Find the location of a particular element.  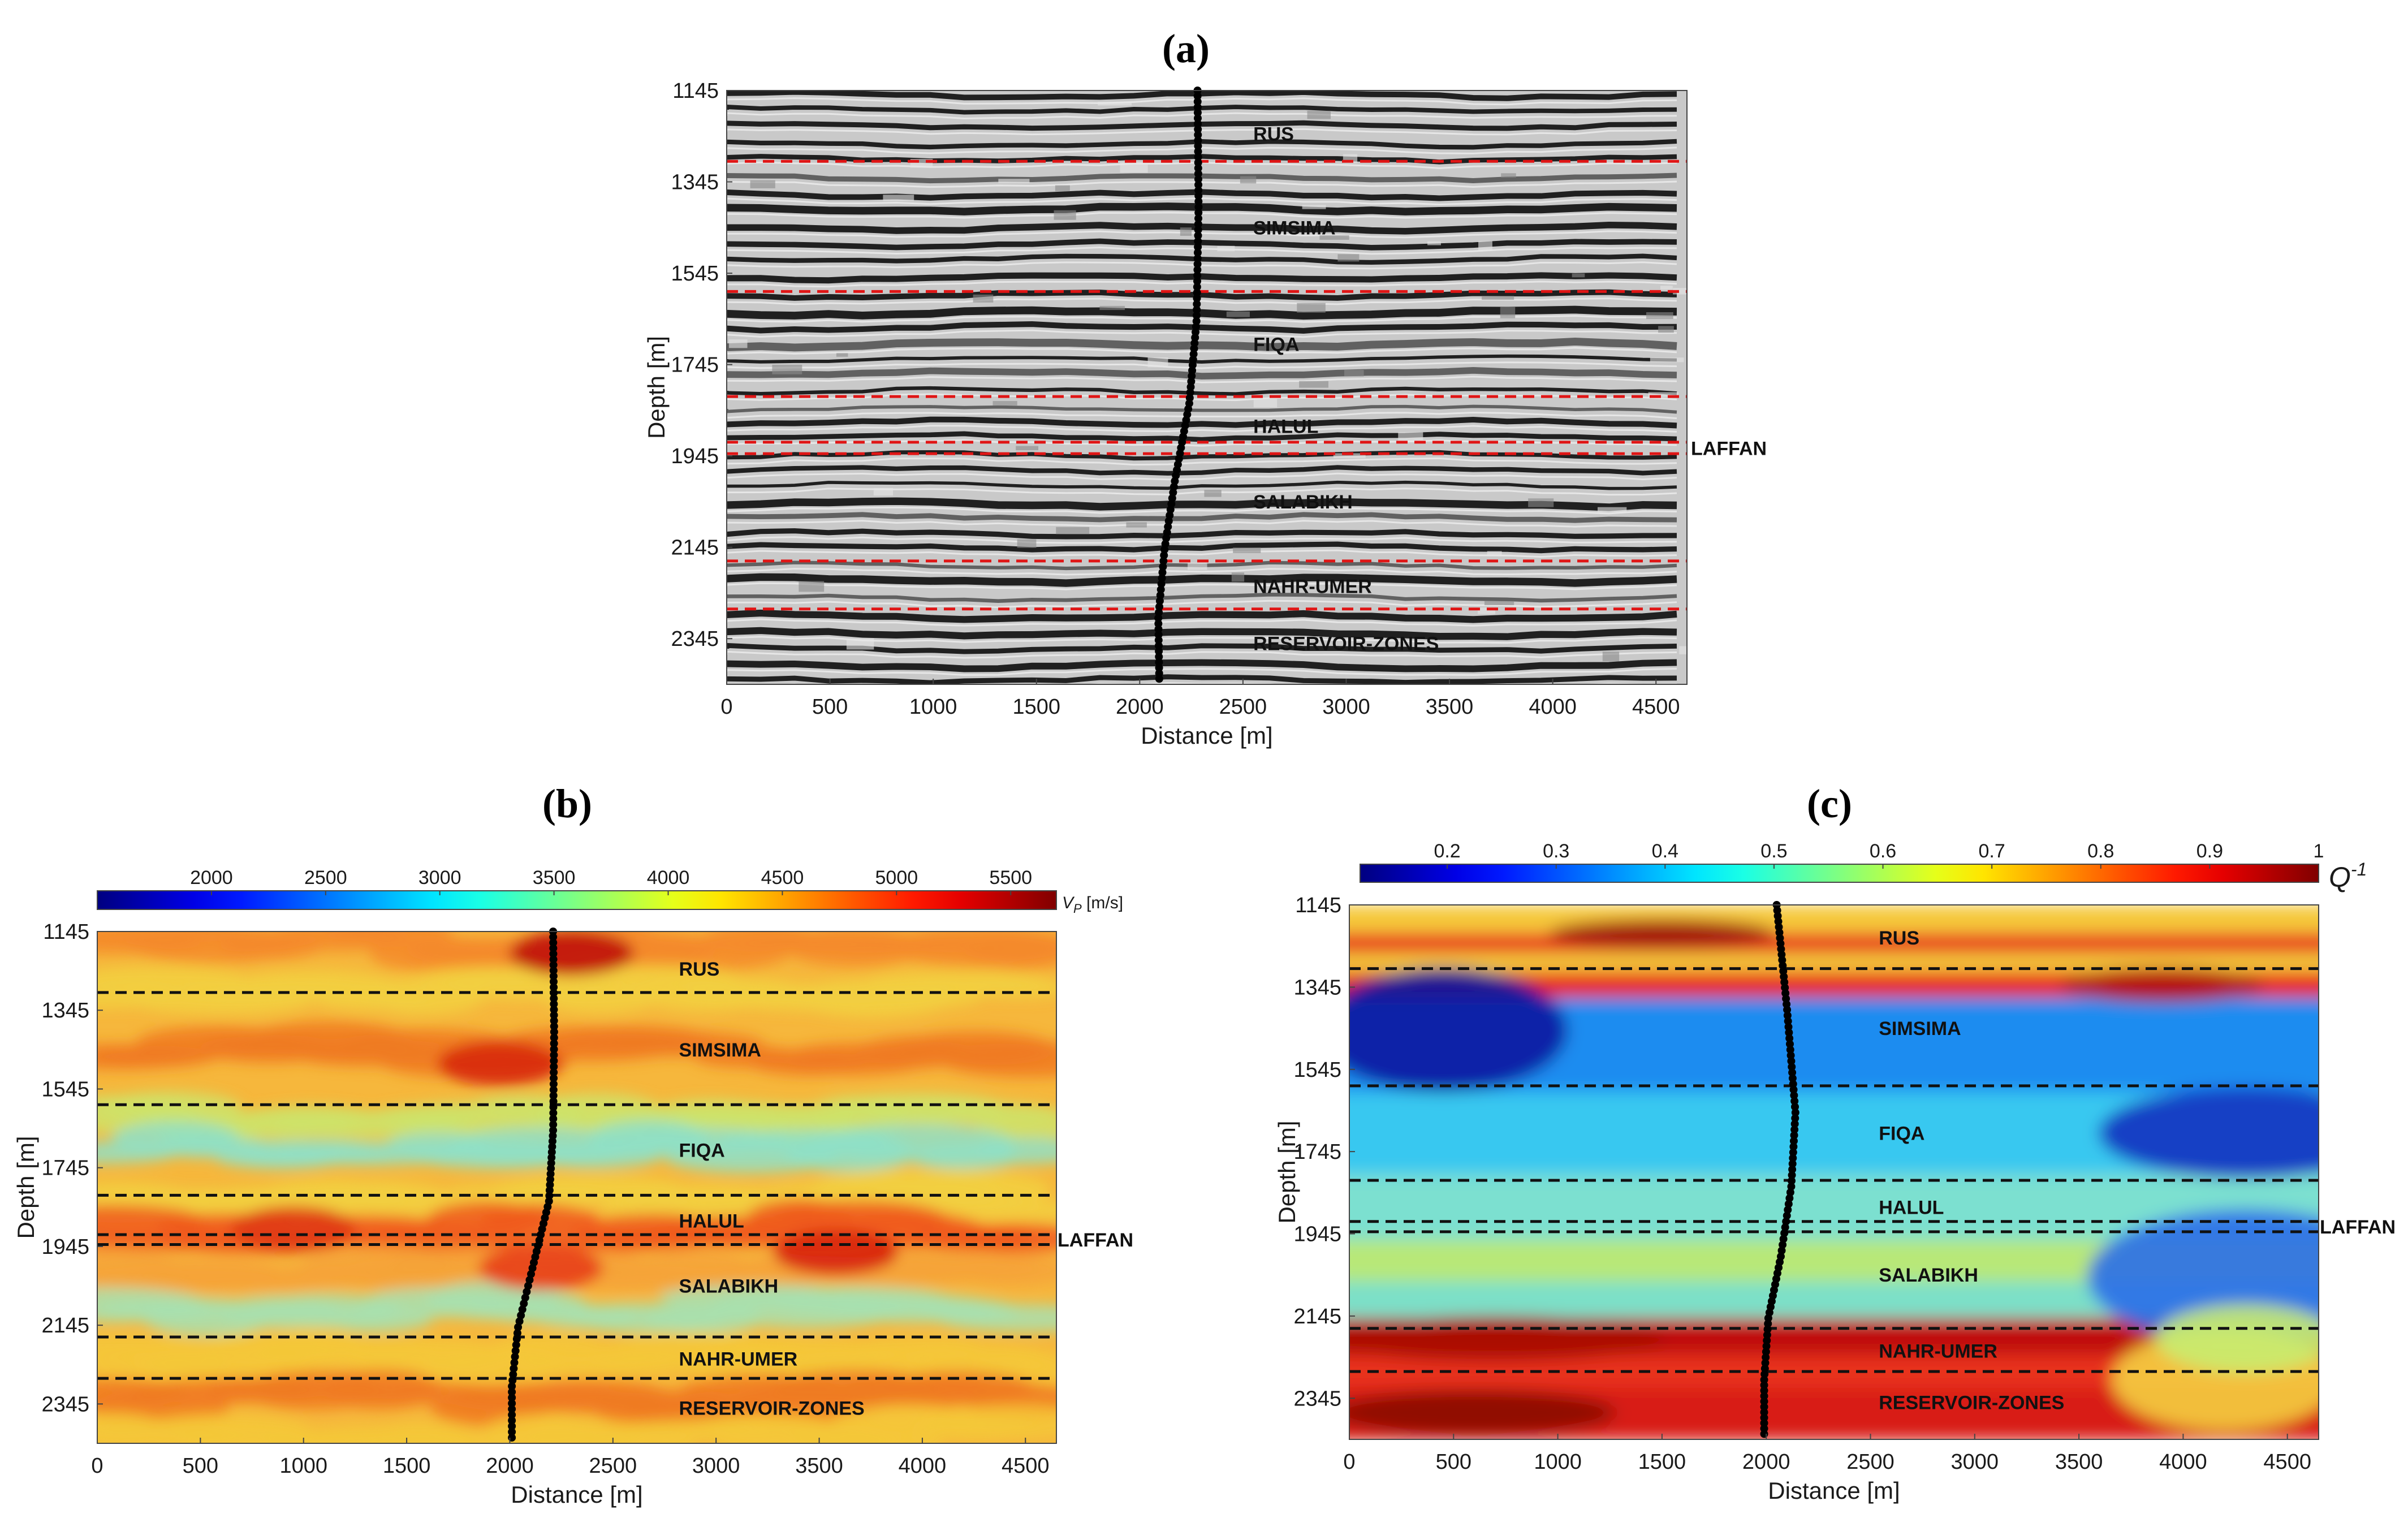

x-tick-label: 1500 is located at coordinates (407, 1466).